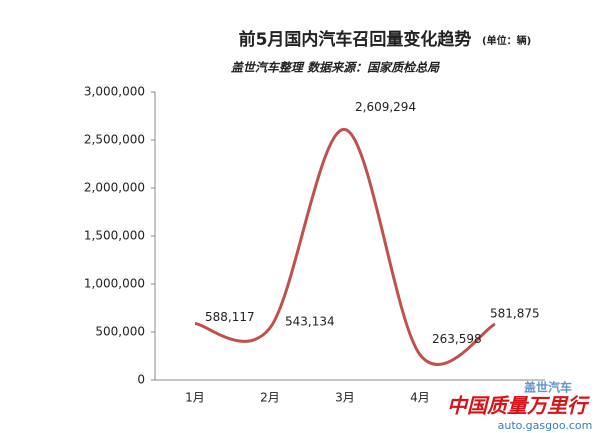  What do you see at coordinates (457, 339) in the screenshot?
I see `data-label: 263,598` at bounding box center [457, 339].